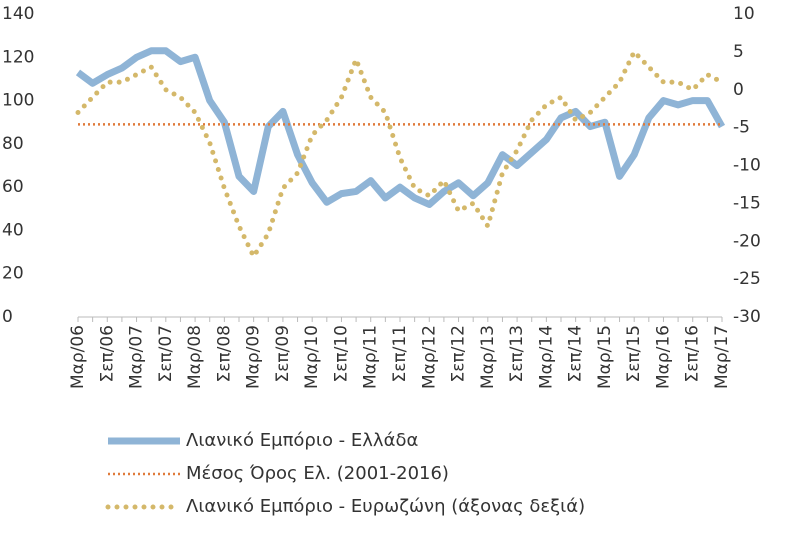 The width and height of the screenshot is (789, 534). I want to click on x-tick-label: Σεπ/14, so click(576, 354).